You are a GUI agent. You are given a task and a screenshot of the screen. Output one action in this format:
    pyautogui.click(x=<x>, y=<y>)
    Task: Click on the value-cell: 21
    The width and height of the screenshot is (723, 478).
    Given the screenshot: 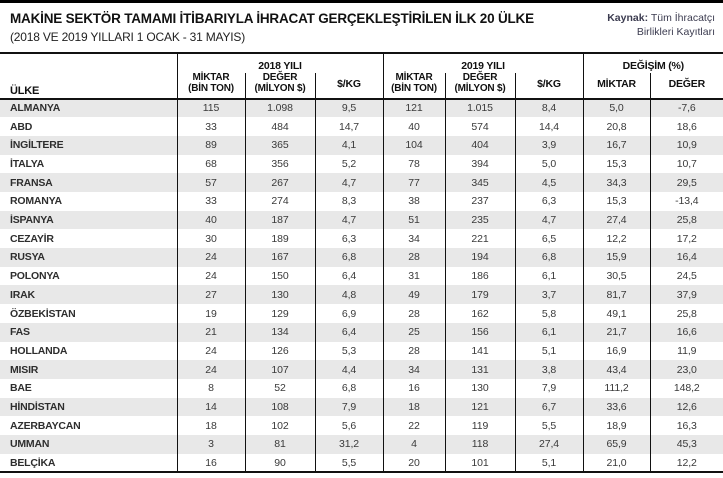 What is the action you would take?
    pyautogui.click(x=210, y=332)
    